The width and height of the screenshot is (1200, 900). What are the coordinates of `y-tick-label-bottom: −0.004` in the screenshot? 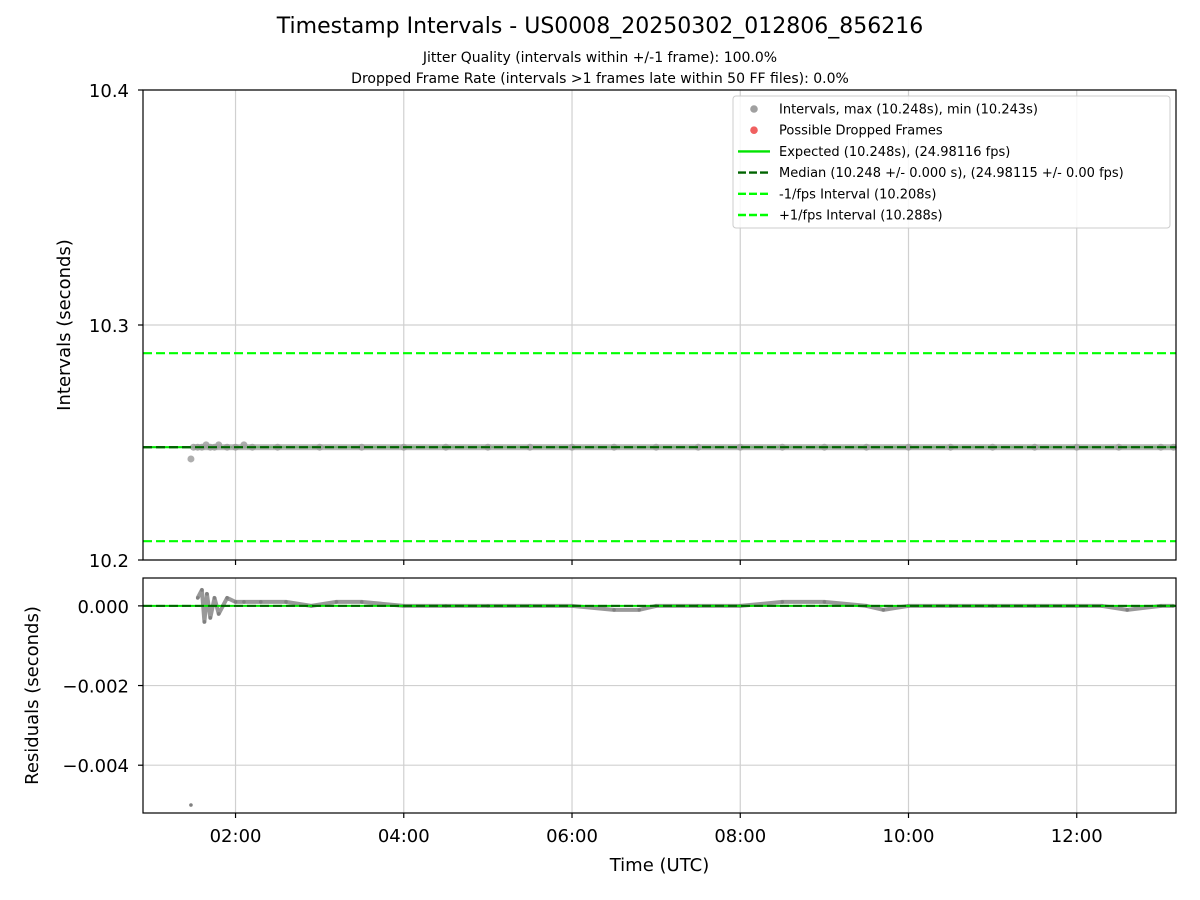 It's located at (95, 766).